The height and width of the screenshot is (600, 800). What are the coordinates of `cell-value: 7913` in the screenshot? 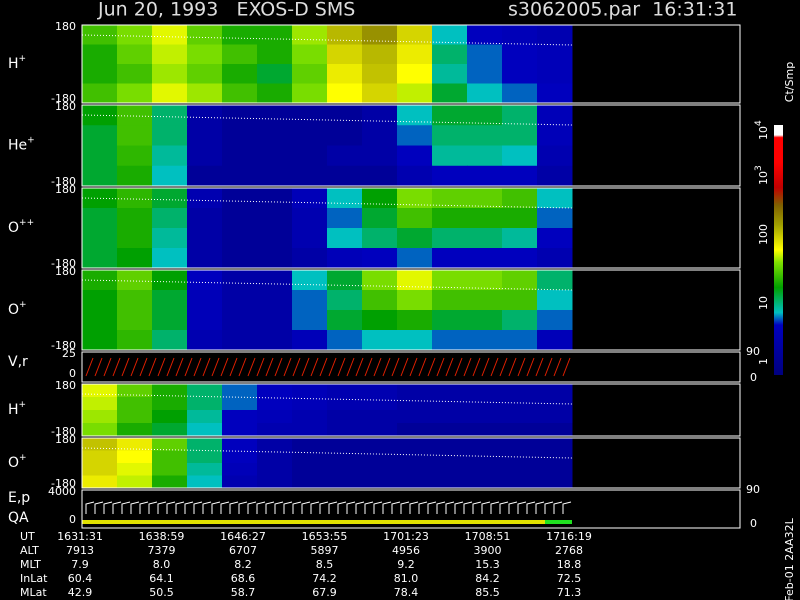 It's located at (80, 550).